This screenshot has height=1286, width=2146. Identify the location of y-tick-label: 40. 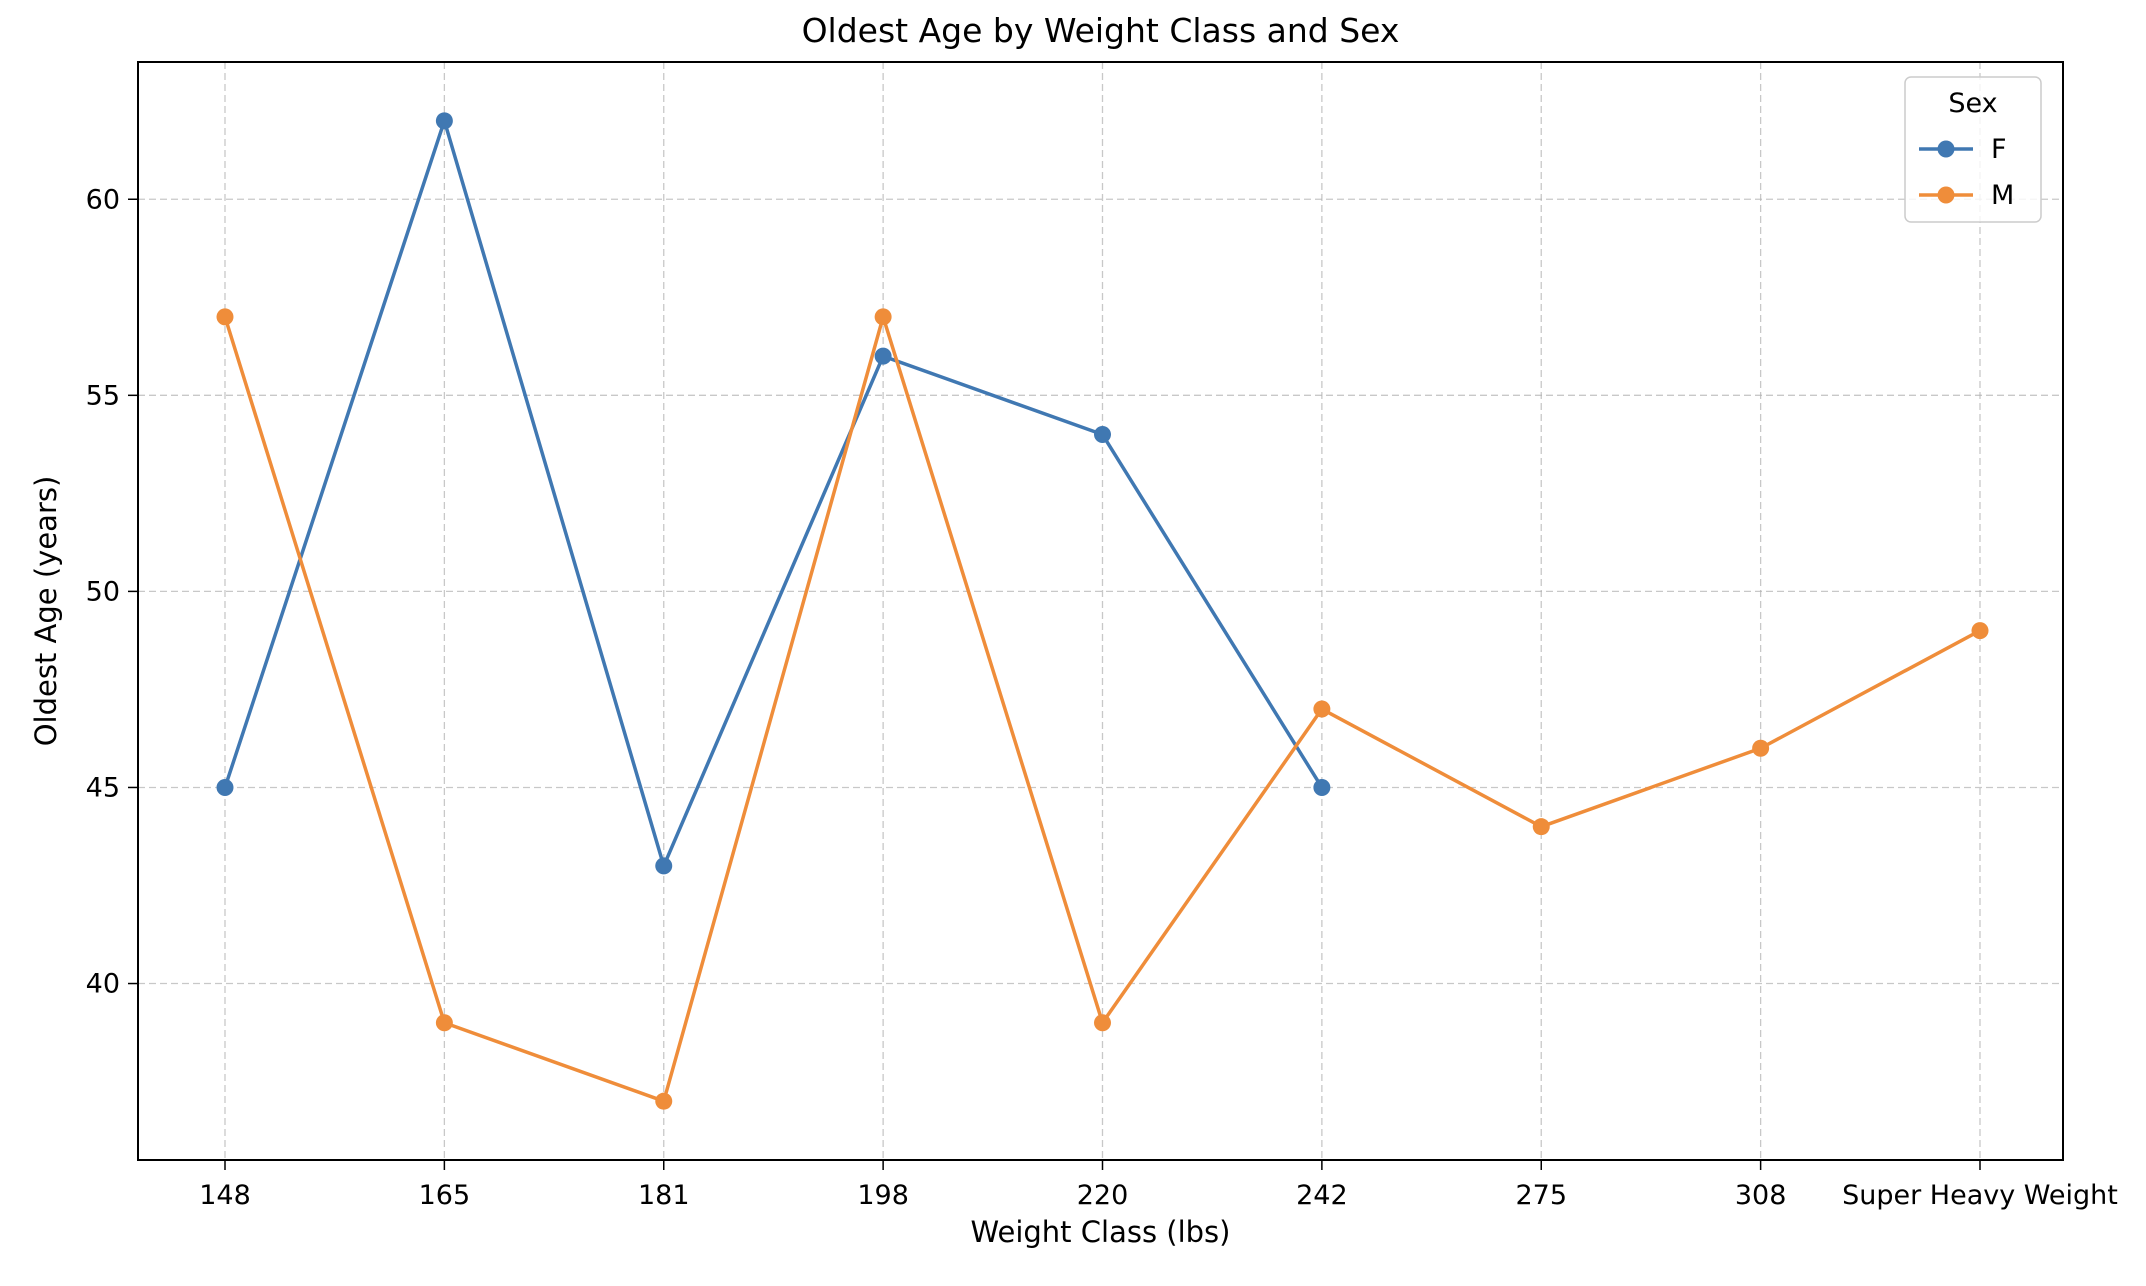
(103, 984).